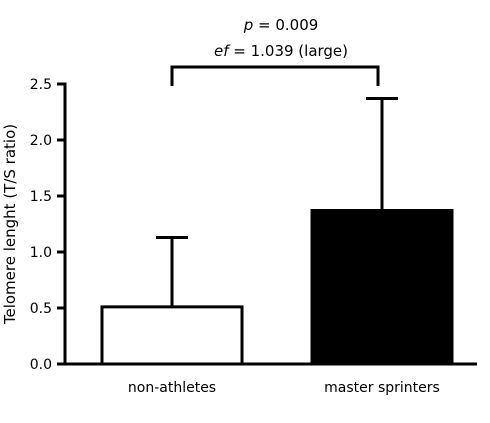 The width and height of the screenshot is (490, 423). Describe the element at coordinates (285, 25) in the screenshot. I see `p-value: = 0.009` at that location.